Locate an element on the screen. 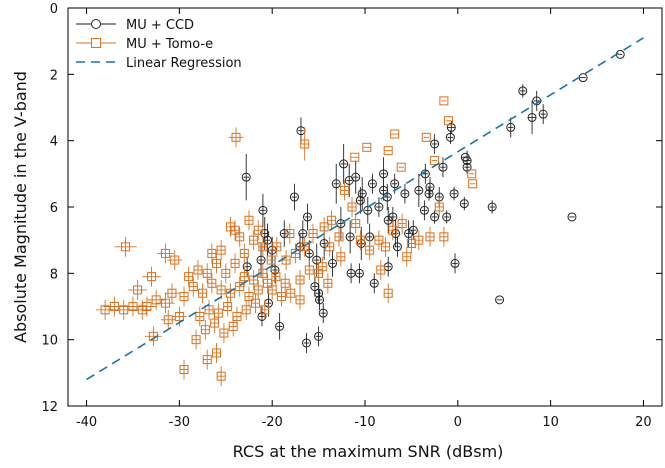 Image resolution: width=665 pixels, height=468 pixels. y-tick-label: 8 is located at coordinates (54, 274).